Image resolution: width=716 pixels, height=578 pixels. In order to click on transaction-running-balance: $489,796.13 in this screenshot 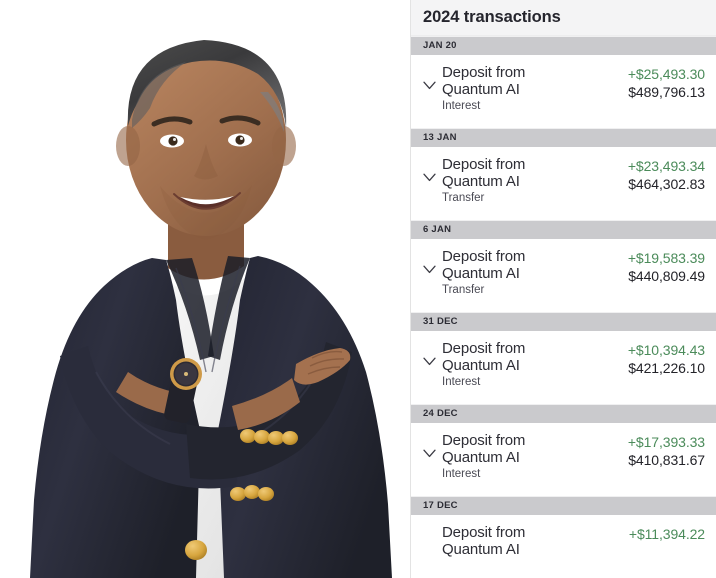, I will do `click(666, 92)`.